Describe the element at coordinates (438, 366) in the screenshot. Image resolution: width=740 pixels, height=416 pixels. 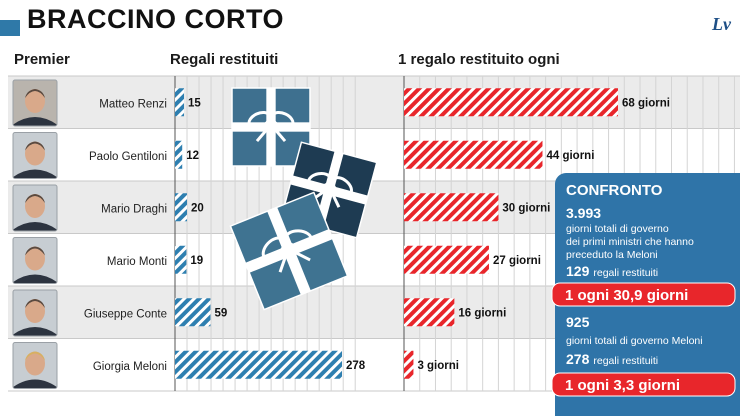
I see `frequency-value-label: 3 giorni` at that location.